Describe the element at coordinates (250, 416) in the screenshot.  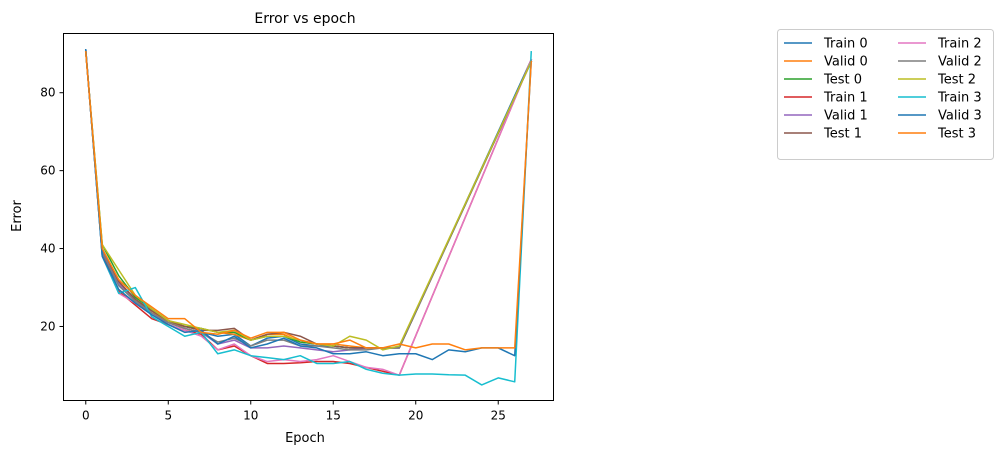
I see `x-tick-label: 10` at that location.